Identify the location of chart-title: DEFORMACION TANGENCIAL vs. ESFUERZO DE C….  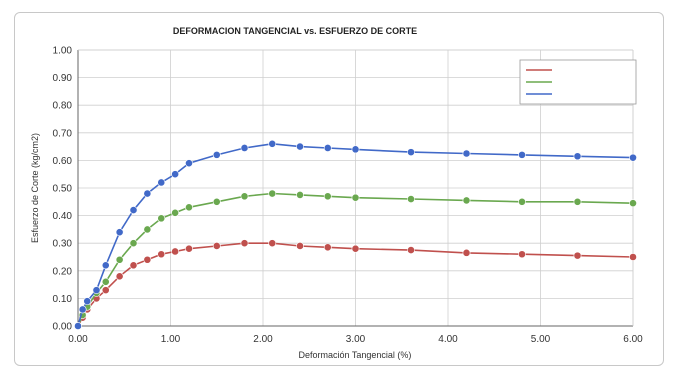
(295, 31).